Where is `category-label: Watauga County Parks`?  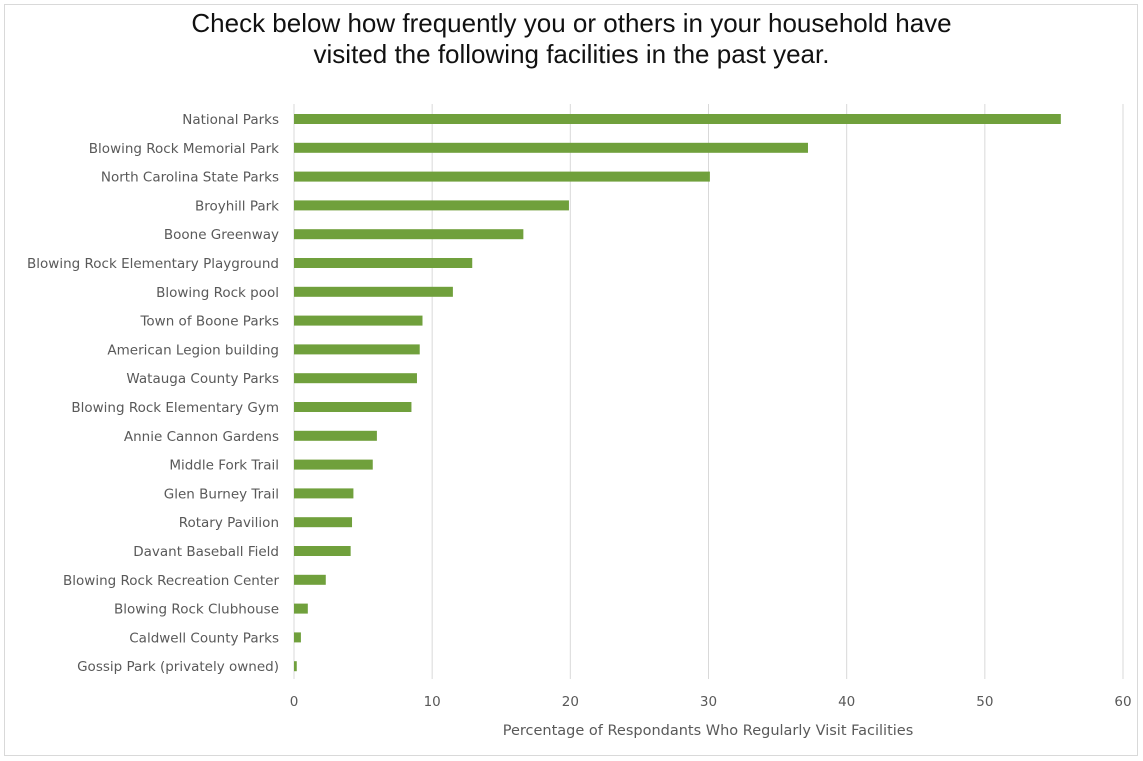 category-label: Watauga County Parks is located at coordinates (202, 379).